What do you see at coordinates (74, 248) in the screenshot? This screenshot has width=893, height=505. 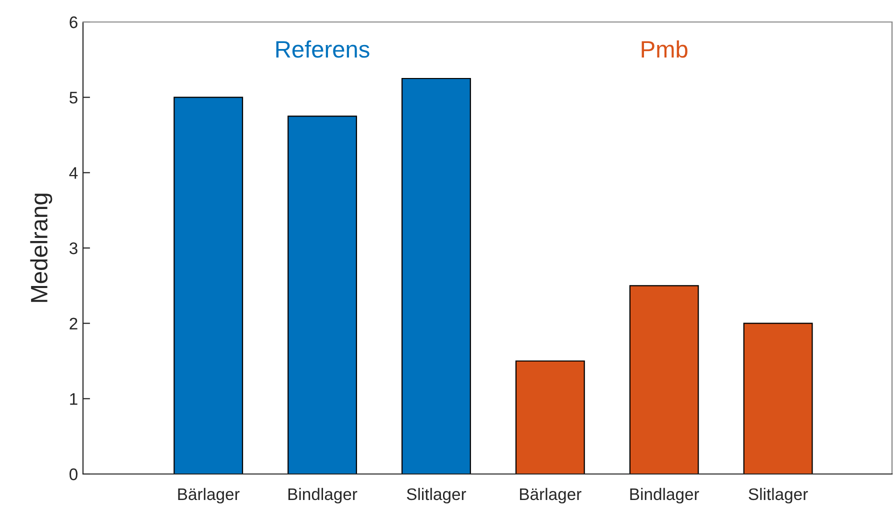 I see `y-tick-label: 3` at bounding box center [74, 248].